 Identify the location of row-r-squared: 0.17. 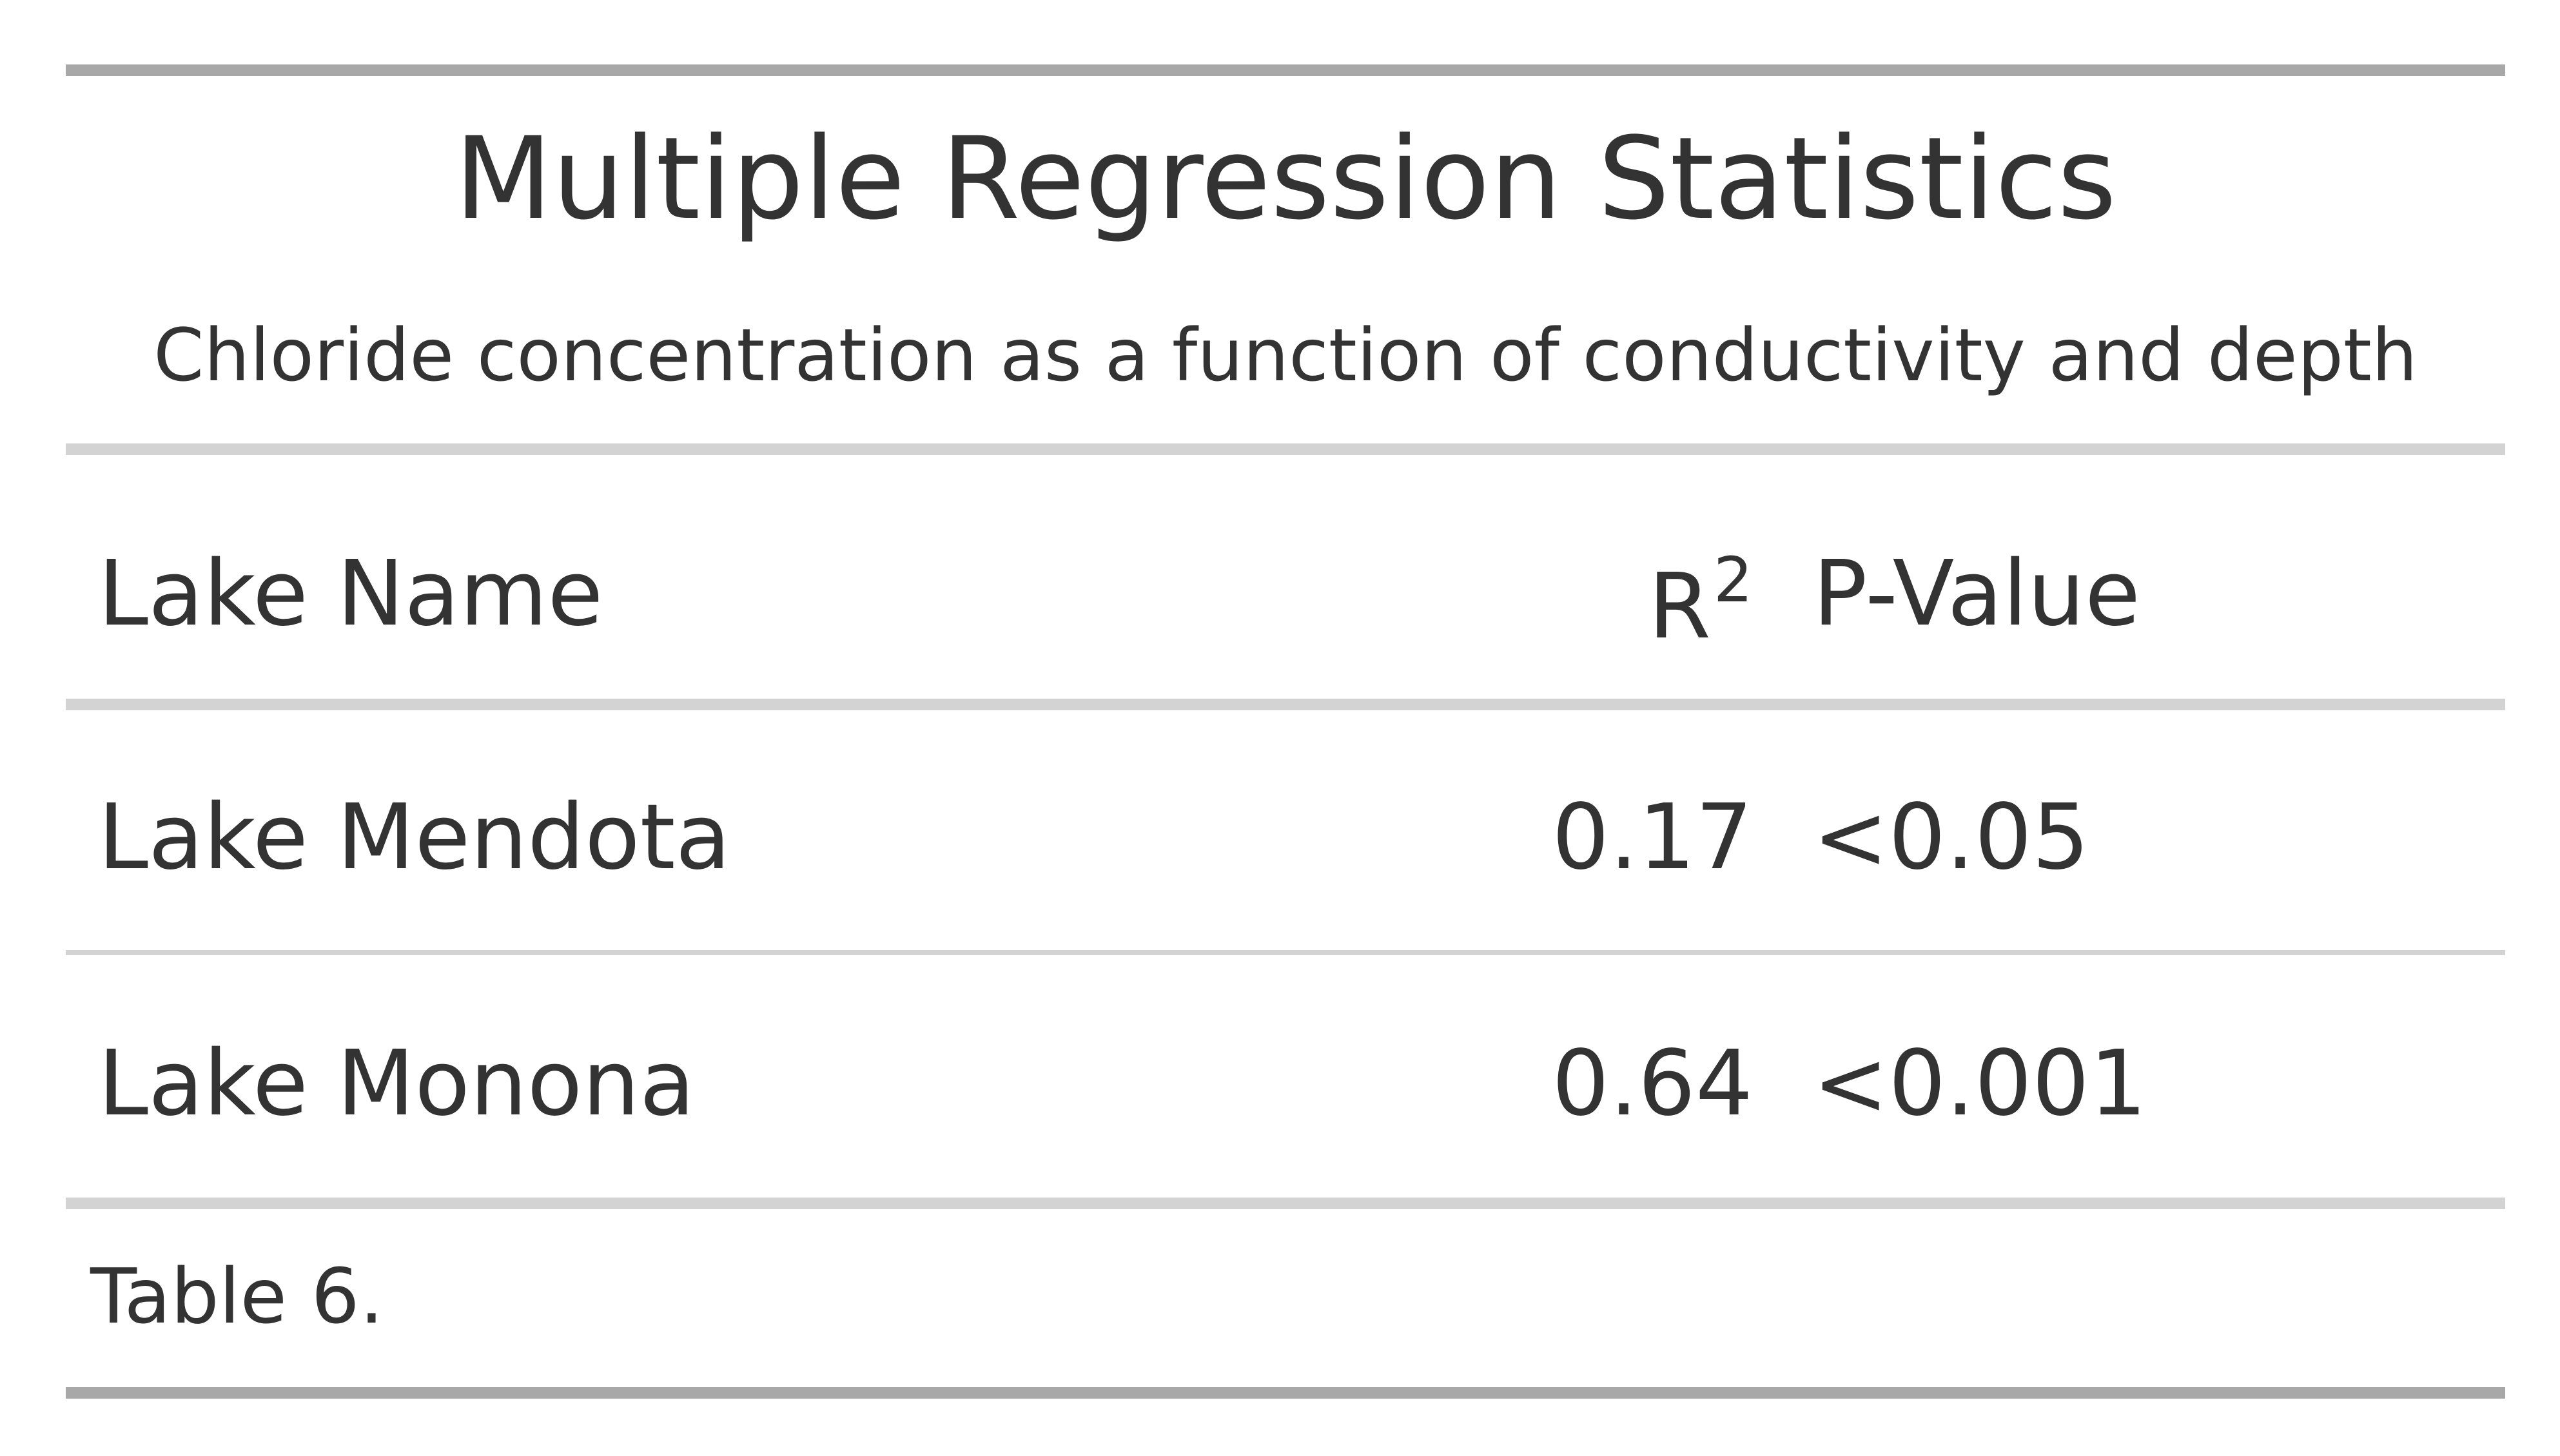
(1652, 837).